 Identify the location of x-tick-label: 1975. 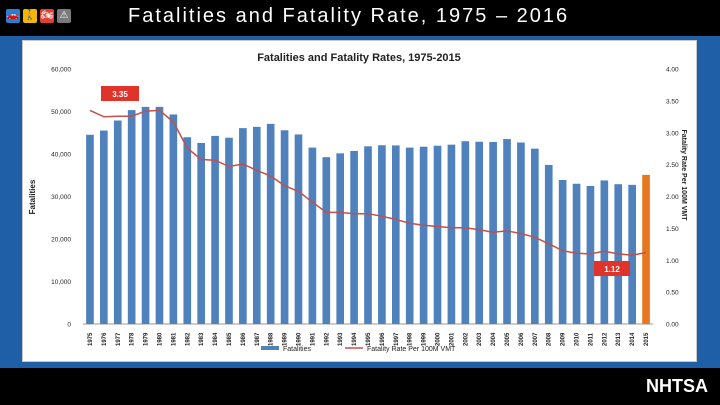
(91, 339).